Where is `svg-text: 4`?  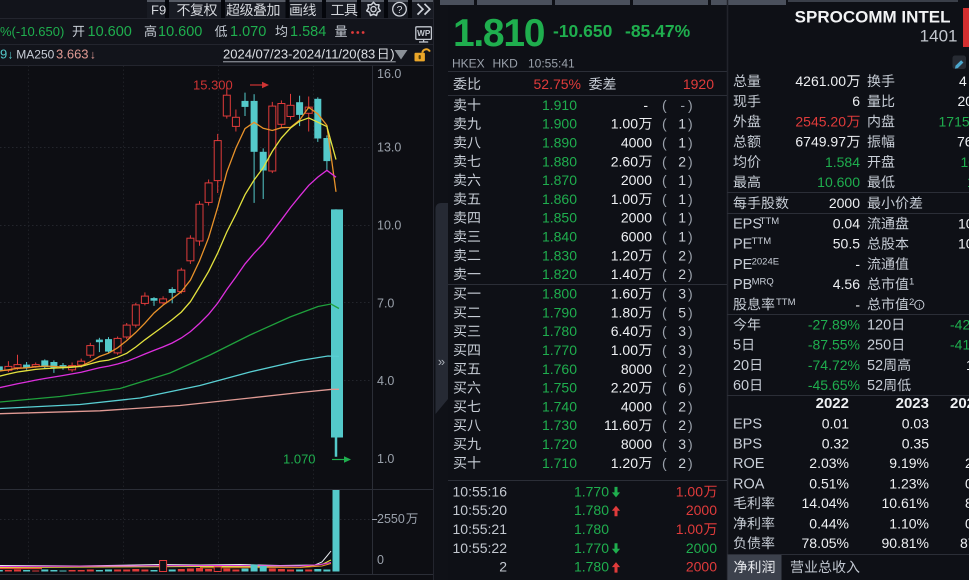
svg-text: 4 is located at coordinates (963, 81).